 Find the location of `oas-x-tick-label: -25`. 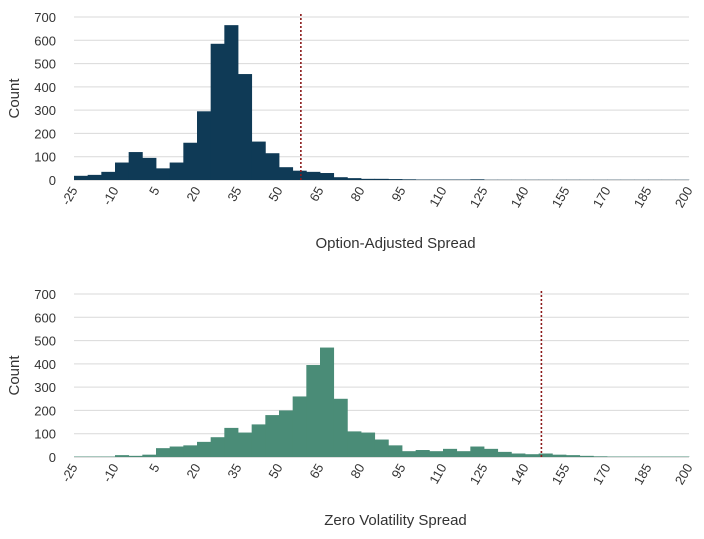

oas-x-tick-label: -25 is located at coordinates (69, 196).